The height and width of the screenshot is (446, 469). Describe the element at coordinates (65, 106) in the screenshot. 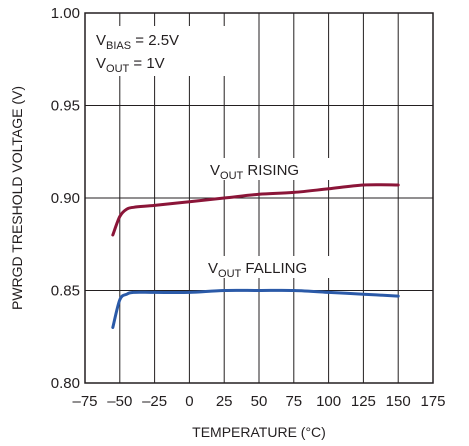

I see `y-tick-label: 0.95` at that location.